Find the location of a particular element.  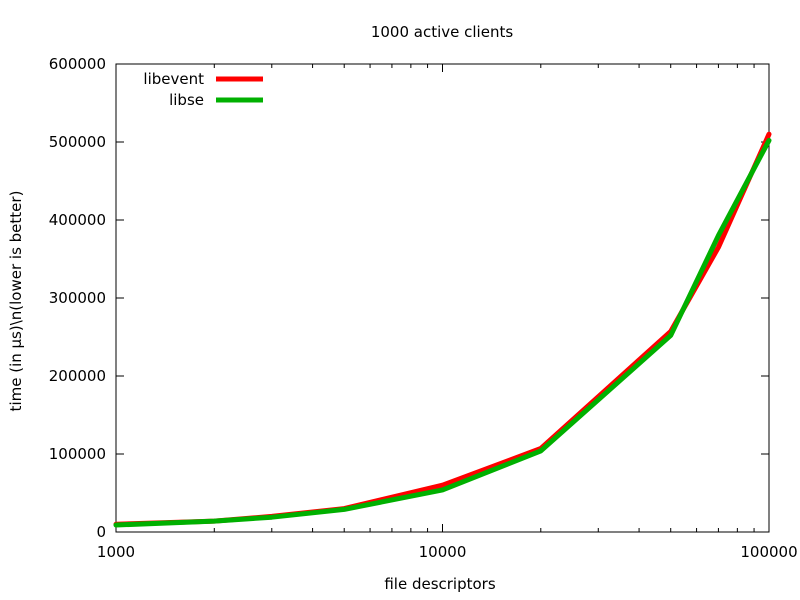

y-tick-label: 600000 is located at coordinates (77, 64).